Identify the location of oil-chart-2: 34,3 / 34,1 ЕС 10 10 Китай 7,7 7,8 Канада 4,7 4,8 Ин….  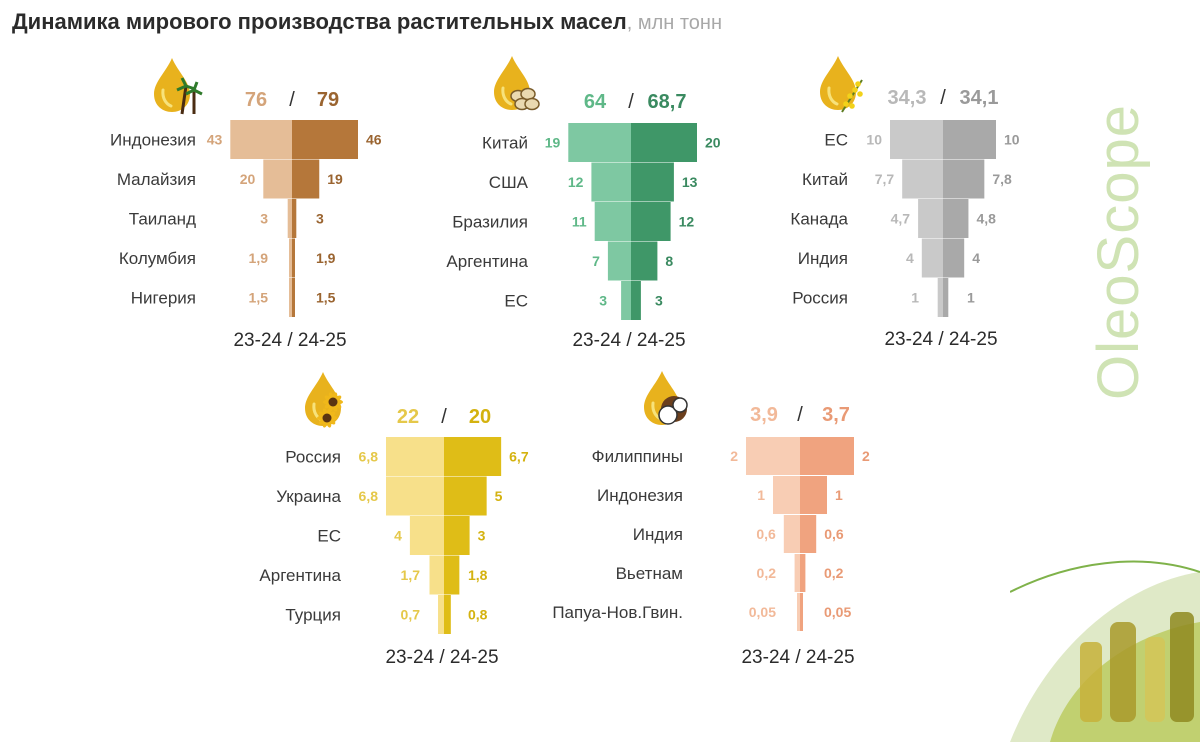
(905, 203).